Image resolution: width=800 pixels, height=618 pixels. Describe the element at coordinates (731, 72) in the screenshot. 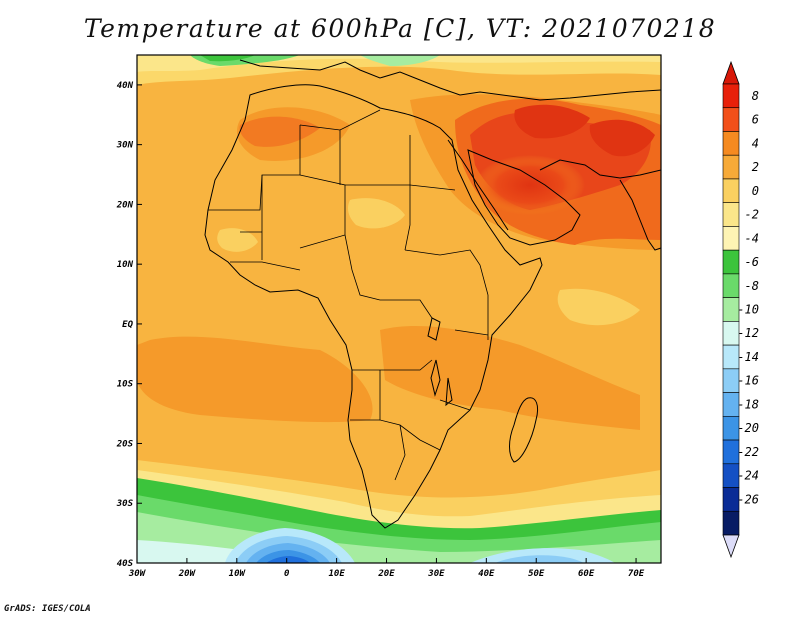

I see `colorbar-top-arrow` at that location.